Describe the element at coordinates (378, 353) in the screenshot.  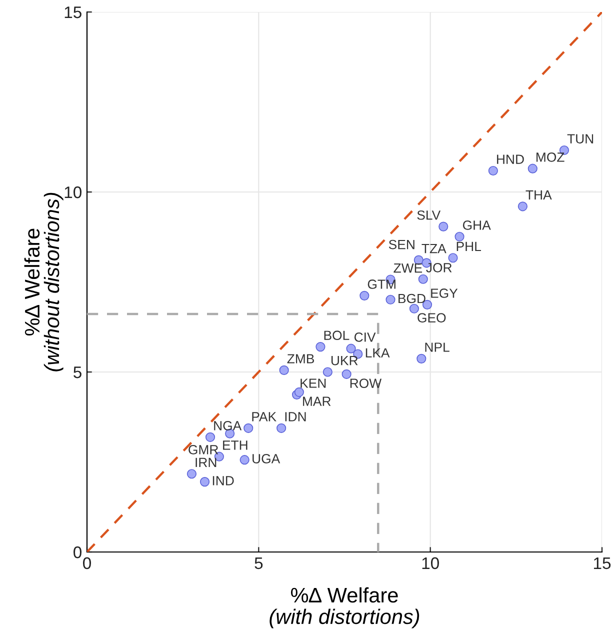
I see `annotation: LKA` at that location.